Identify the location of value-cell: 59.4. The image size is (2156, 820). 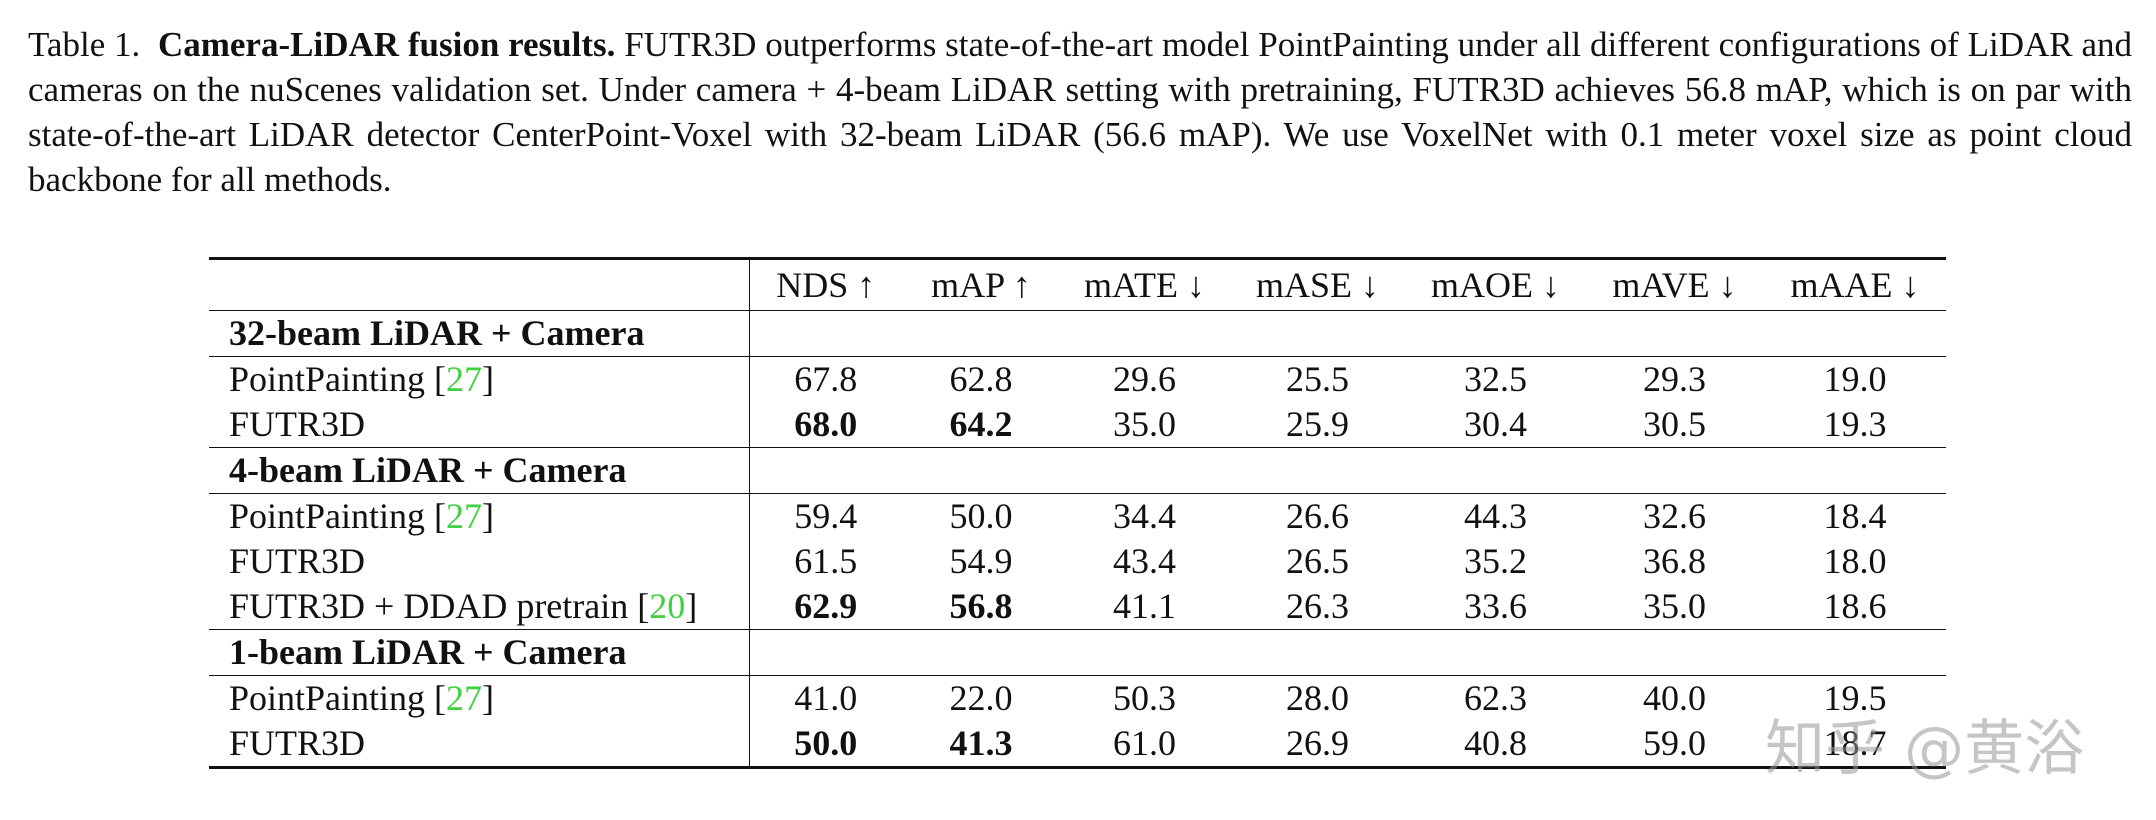
(826, 516).